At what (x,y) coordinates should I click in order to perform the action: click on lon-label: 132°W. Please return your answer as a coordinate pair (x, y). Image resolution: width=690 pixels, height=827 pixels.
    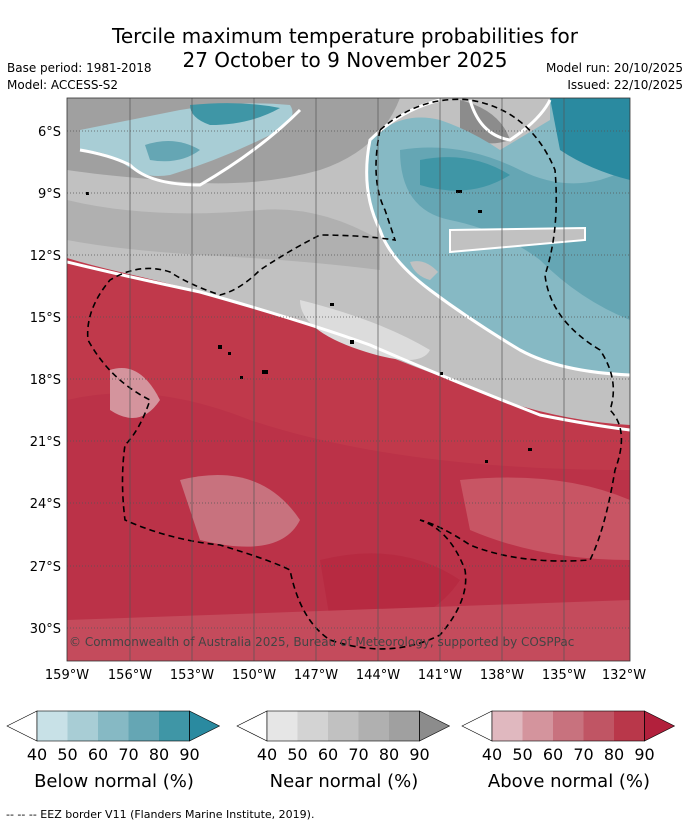
    Looking at the image, I should click on (624, 675).